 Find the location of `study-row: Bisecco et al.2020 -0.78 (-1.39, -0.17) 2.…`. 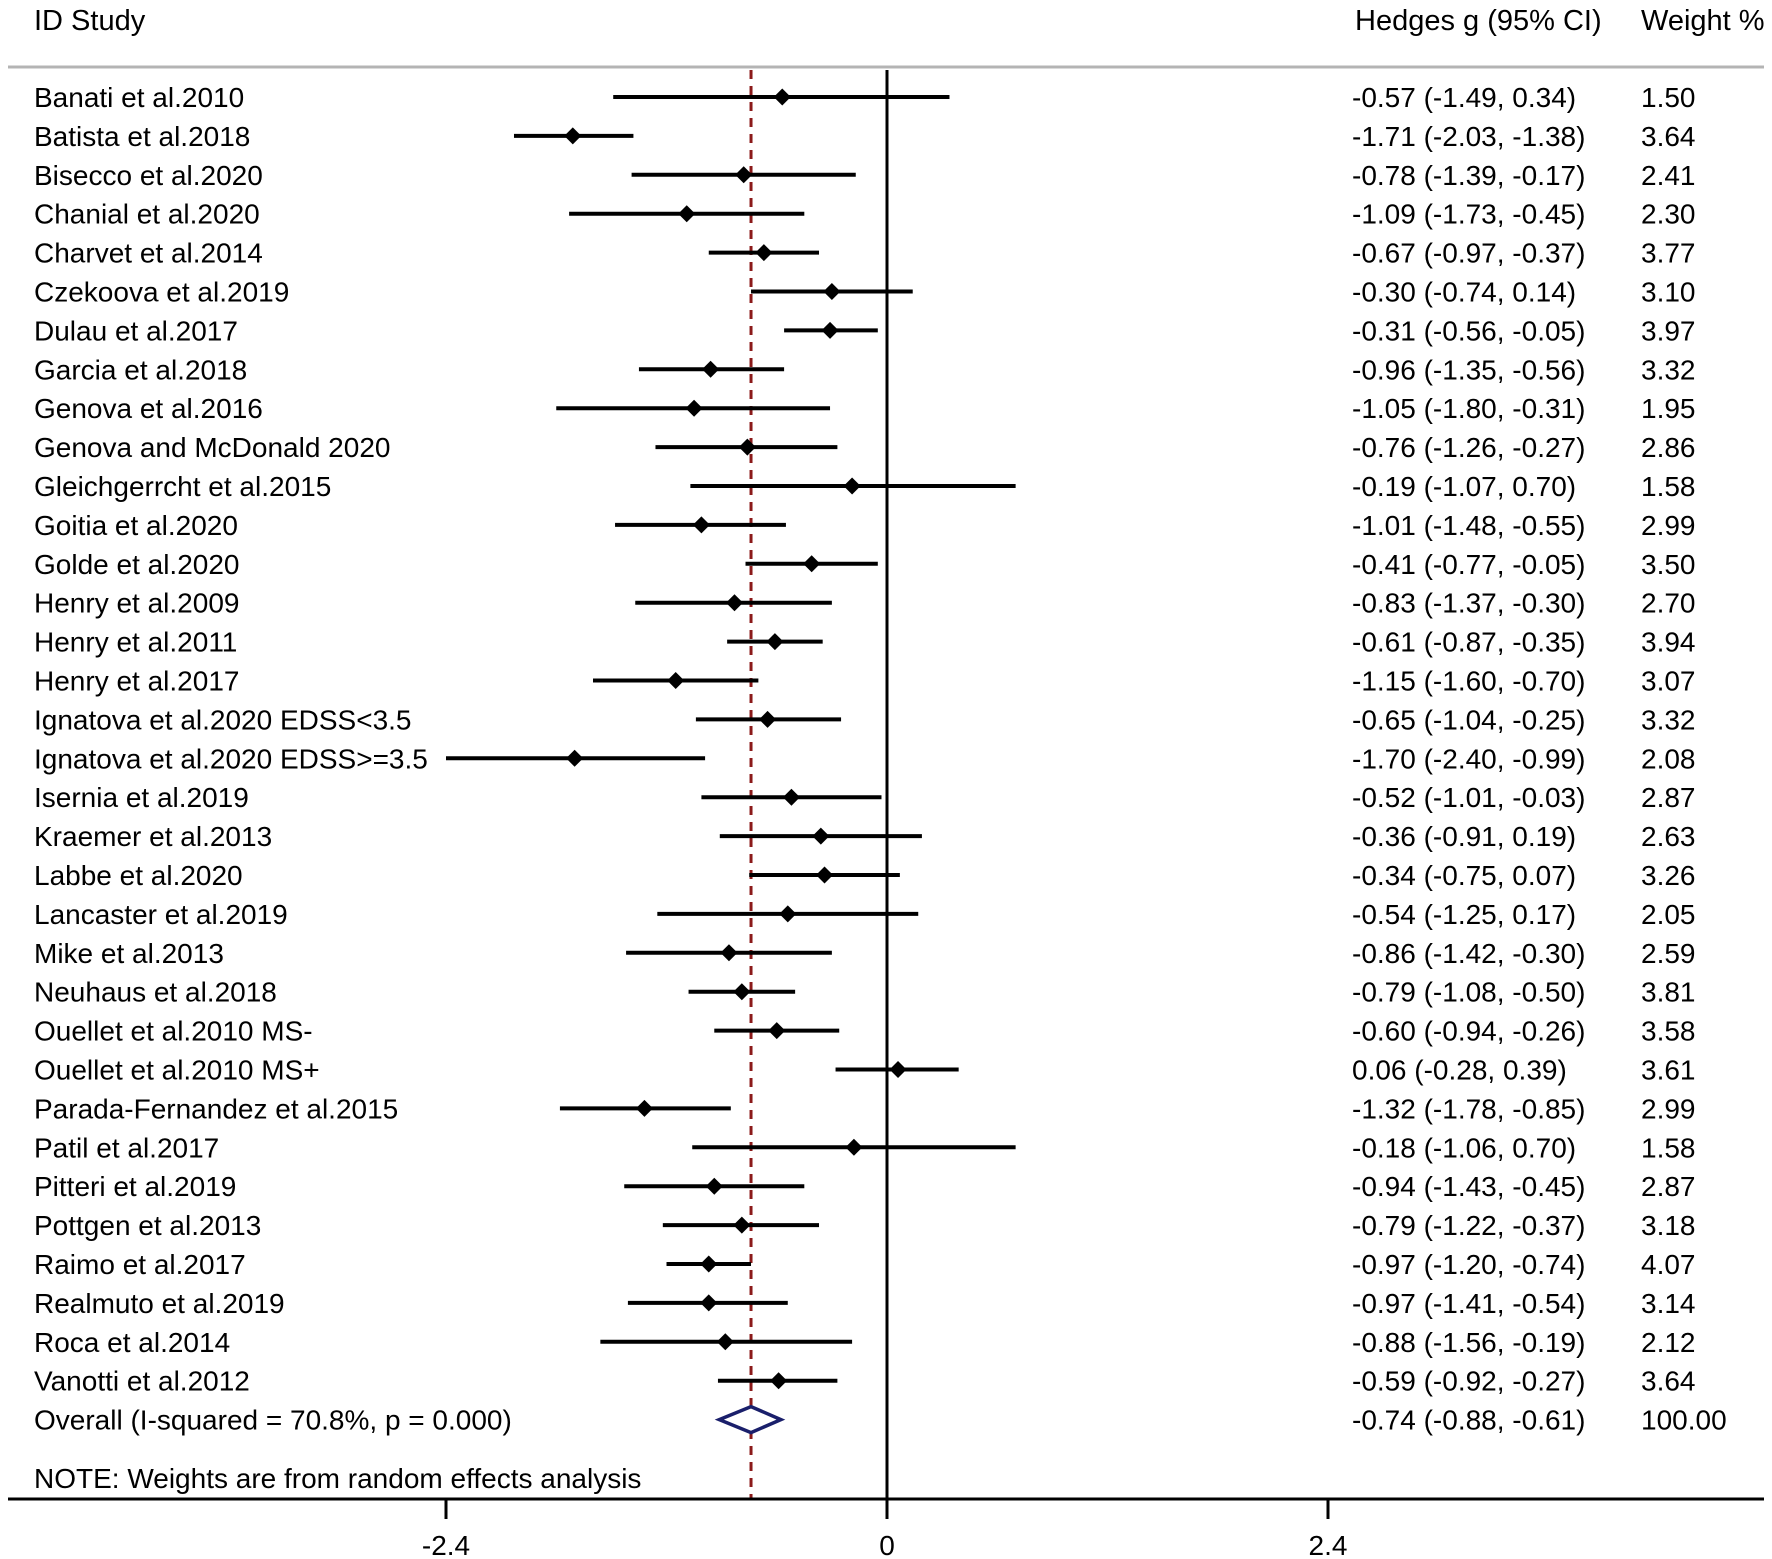

study-row: Bisecco et al.2020 -0.78 (-1.39, -0.17) 2.… is located at coordinates (865, 175).